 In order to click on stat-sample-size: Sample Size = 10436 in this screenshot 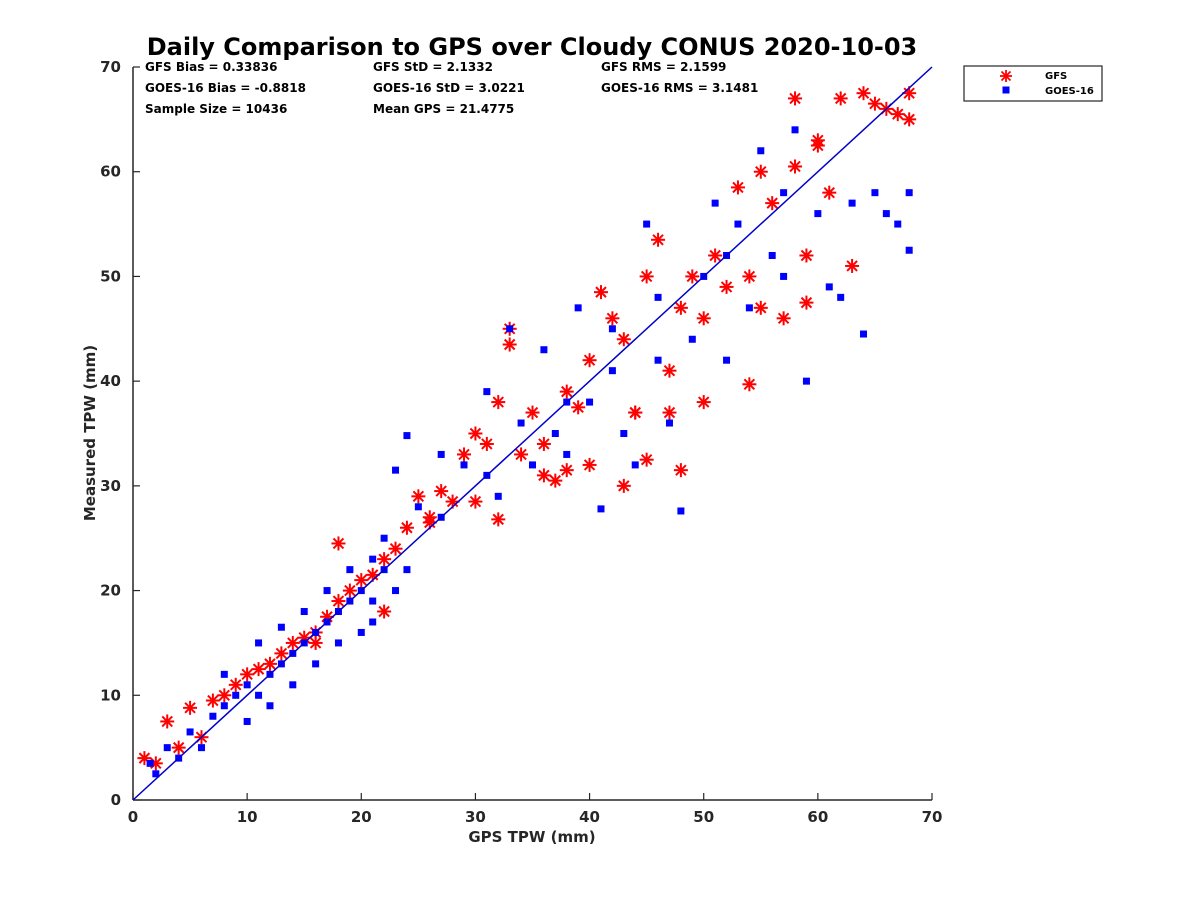, I will do `click(216, 109)`.